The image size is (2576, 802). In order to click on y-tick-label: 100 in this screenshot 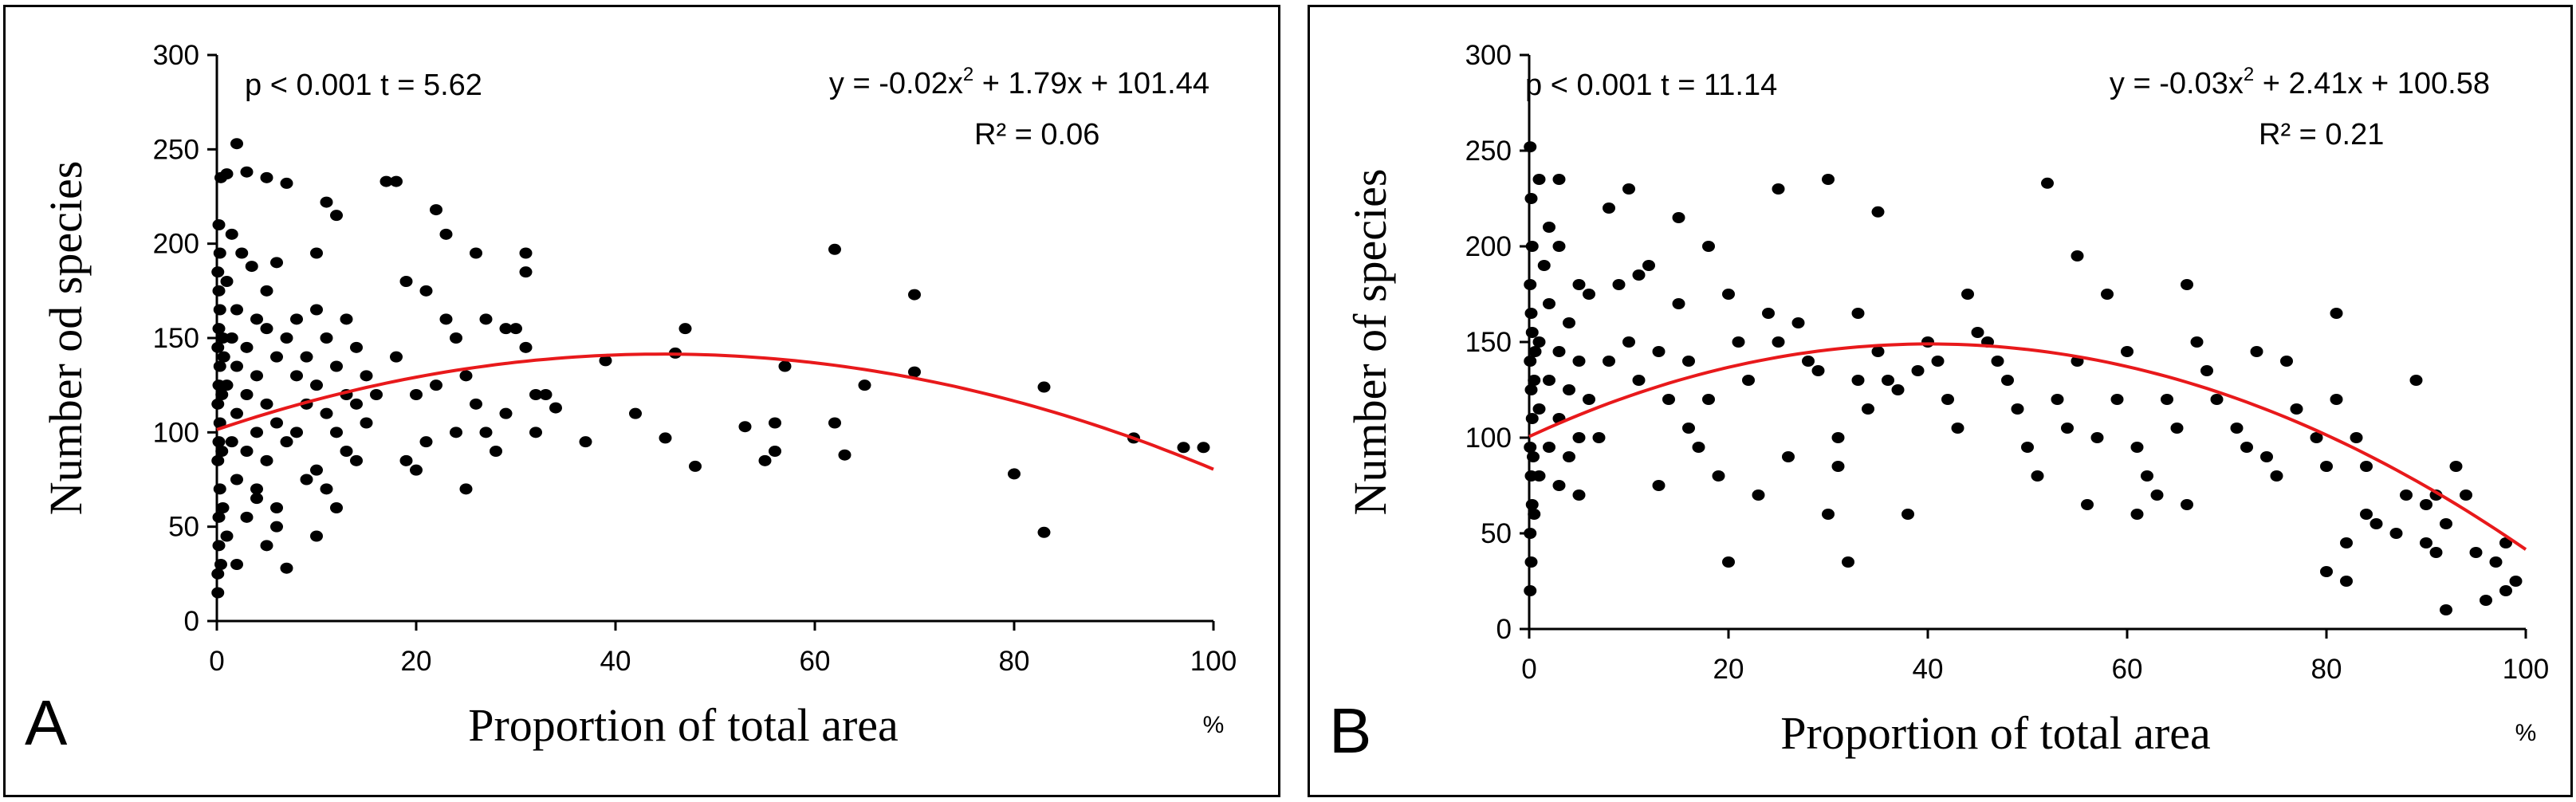, I will do `click(176, 432)`.